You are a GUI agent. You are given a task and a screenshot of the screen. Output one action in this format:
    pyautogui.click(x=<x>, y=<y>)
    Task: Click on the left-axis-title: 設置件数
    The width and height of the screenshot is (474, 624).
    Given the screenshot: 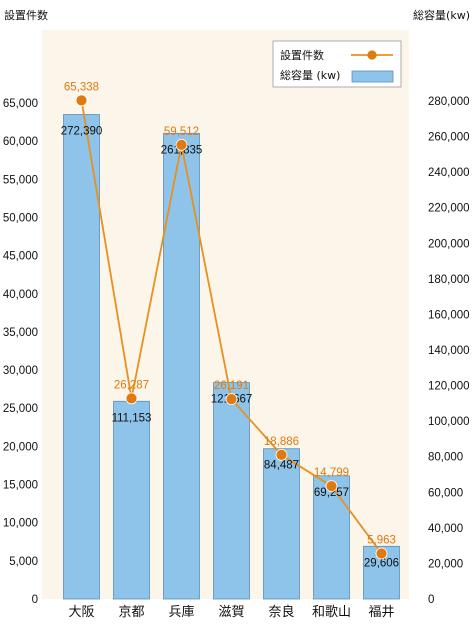 What is the action you would take?
    pyautogui.click(x=26, y=15)
    